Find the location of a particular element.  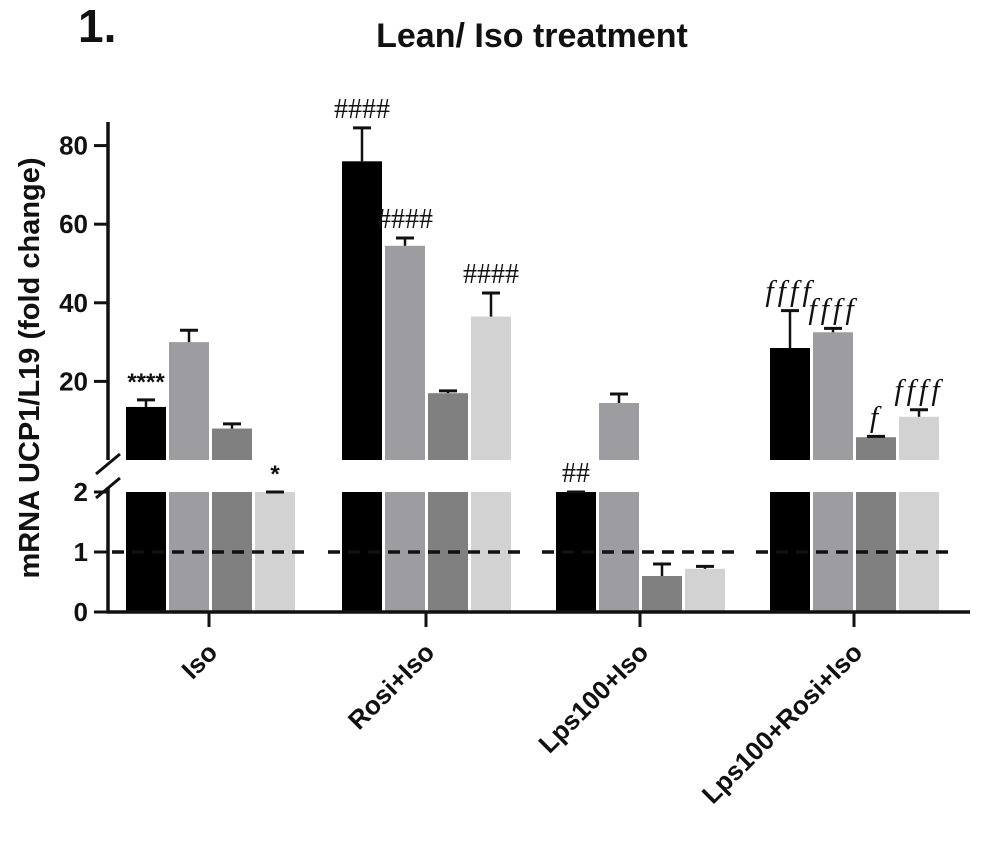

x-tick-label: Lps100+Rosi+Iso is located at coordinates (782, 723).